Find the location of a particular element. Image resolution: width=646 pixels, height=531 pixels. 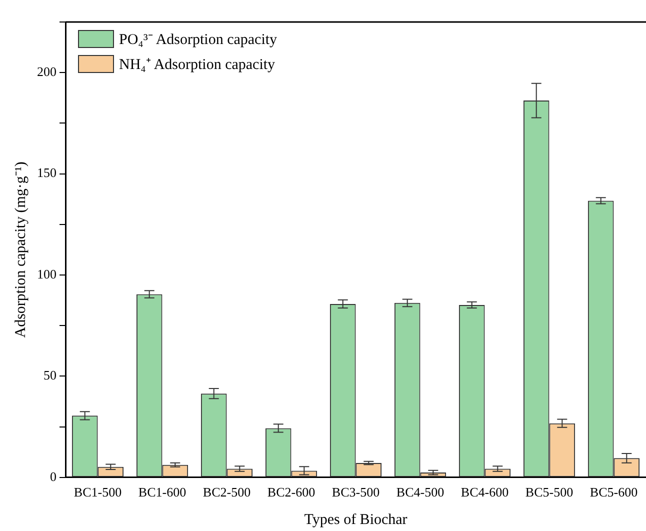

legend-label: PO₄³⁻ Adsorption capacity is located at coordinates (198, 40).